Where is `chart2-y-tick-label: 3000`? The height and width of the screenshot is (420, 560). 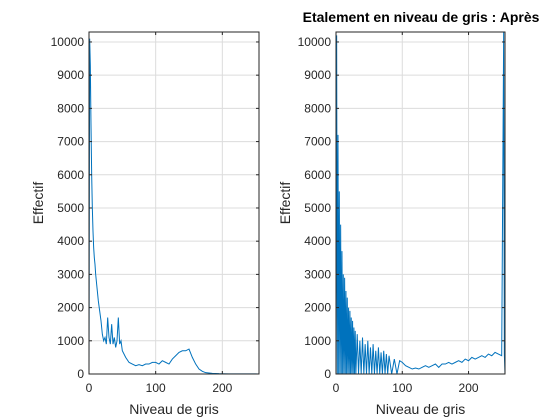
chart2-y-tick-label: 3000 is located at coordinates (317, 274).